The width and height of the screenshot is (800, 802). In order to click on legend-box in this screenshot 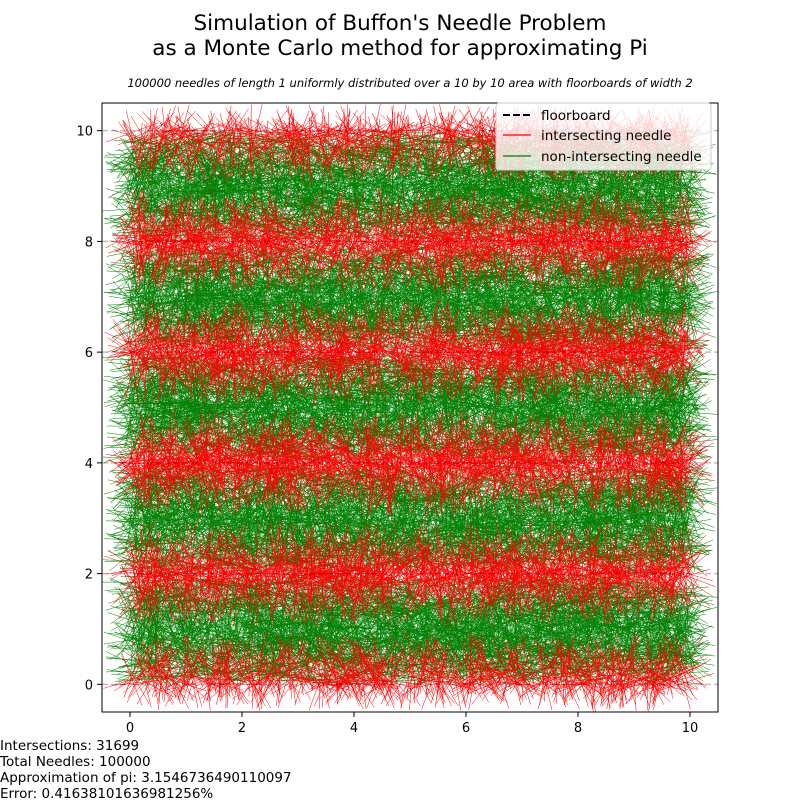, I will do `click(603, 136)`.